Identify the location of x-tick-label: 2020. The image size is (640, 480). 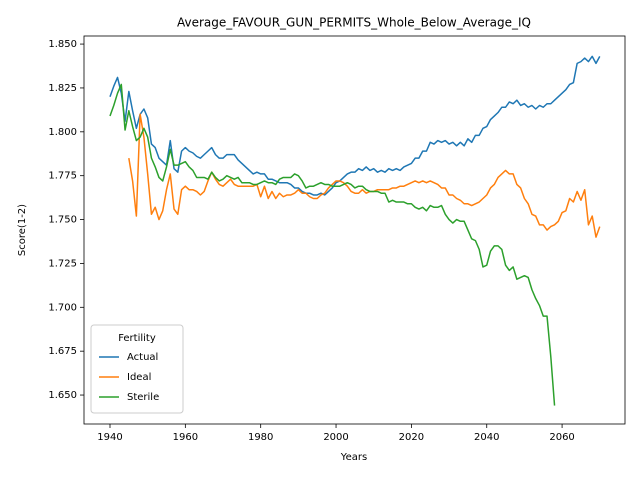
(411, 437).